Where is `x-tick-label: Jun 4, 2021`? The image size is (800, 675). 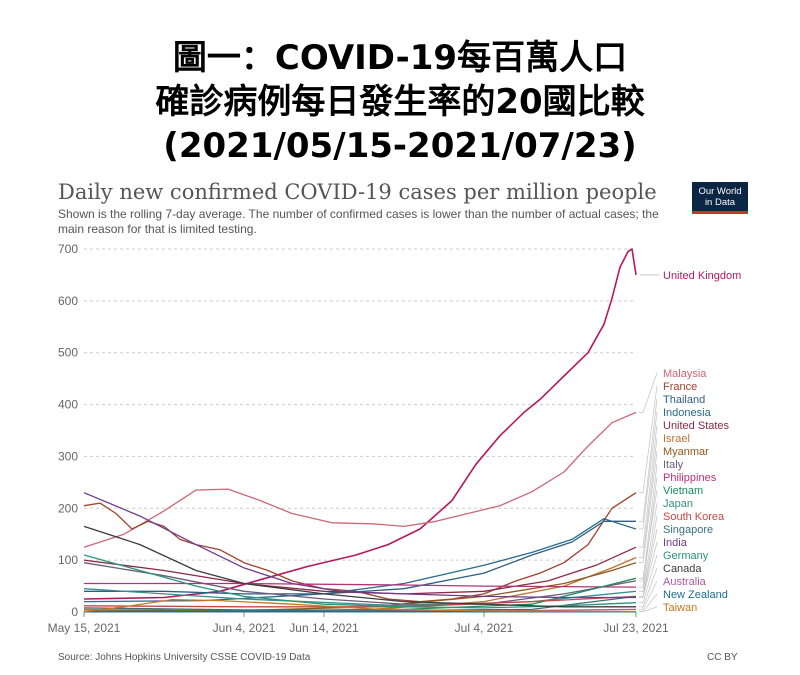 x-tick-label: Jun 4, 2021 is located at coordinates (244, 628).